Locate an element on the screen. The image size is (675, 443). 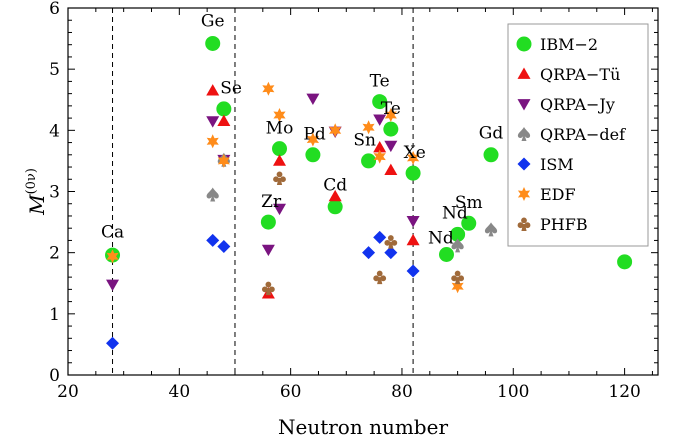
x-axis-title: Neutron number is located at coordinates (363, 427).